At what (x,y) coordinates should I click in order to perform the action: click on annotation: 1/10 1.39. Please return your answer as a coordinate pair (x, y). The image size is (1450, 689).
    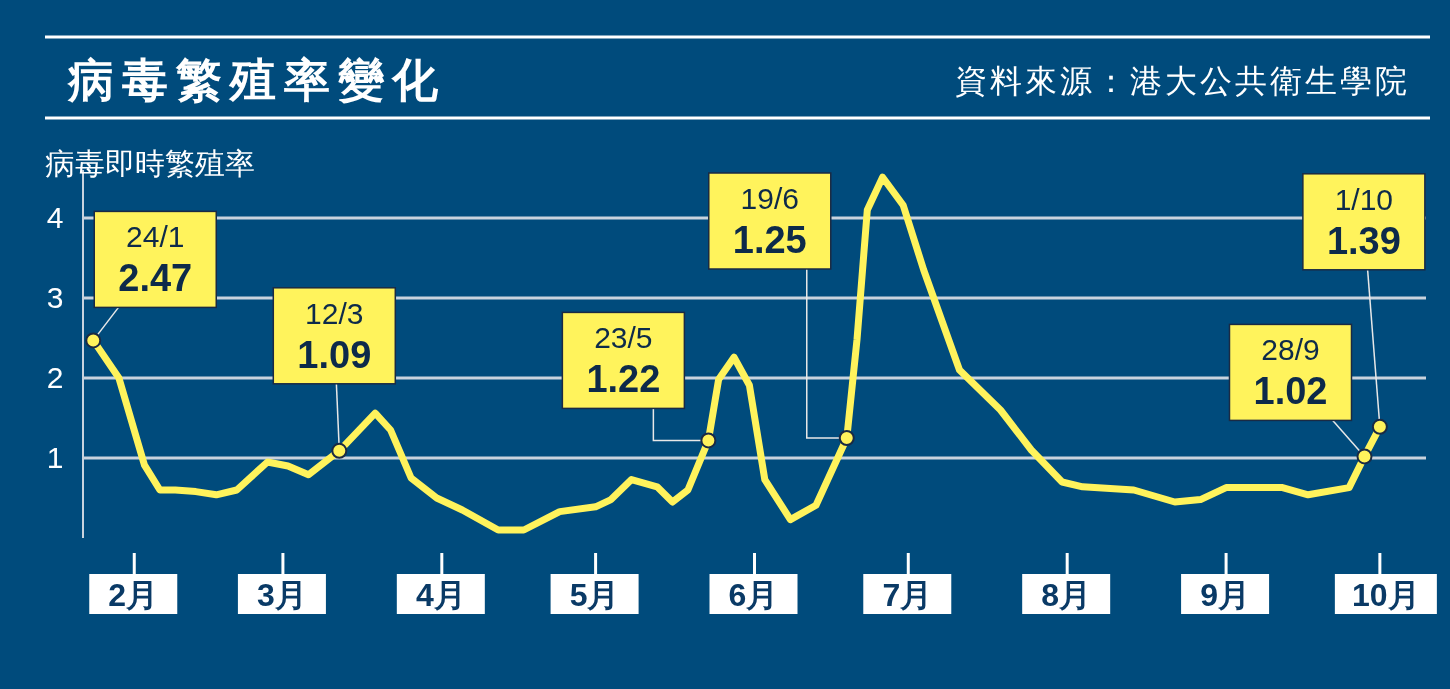
    Looking at the image, I should click on (1363, 222).